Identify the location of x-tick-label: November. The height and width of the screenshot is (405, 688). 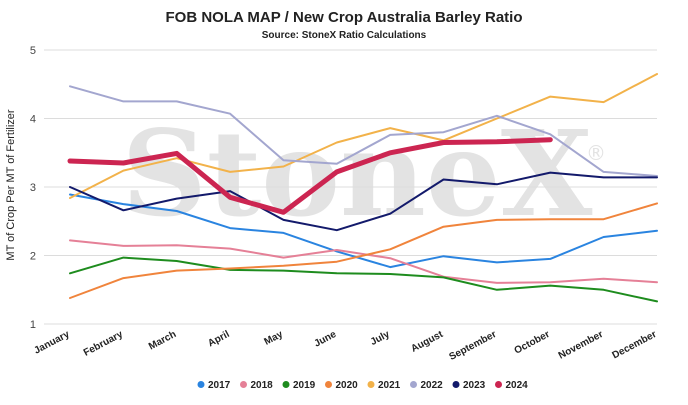
(581, 345).